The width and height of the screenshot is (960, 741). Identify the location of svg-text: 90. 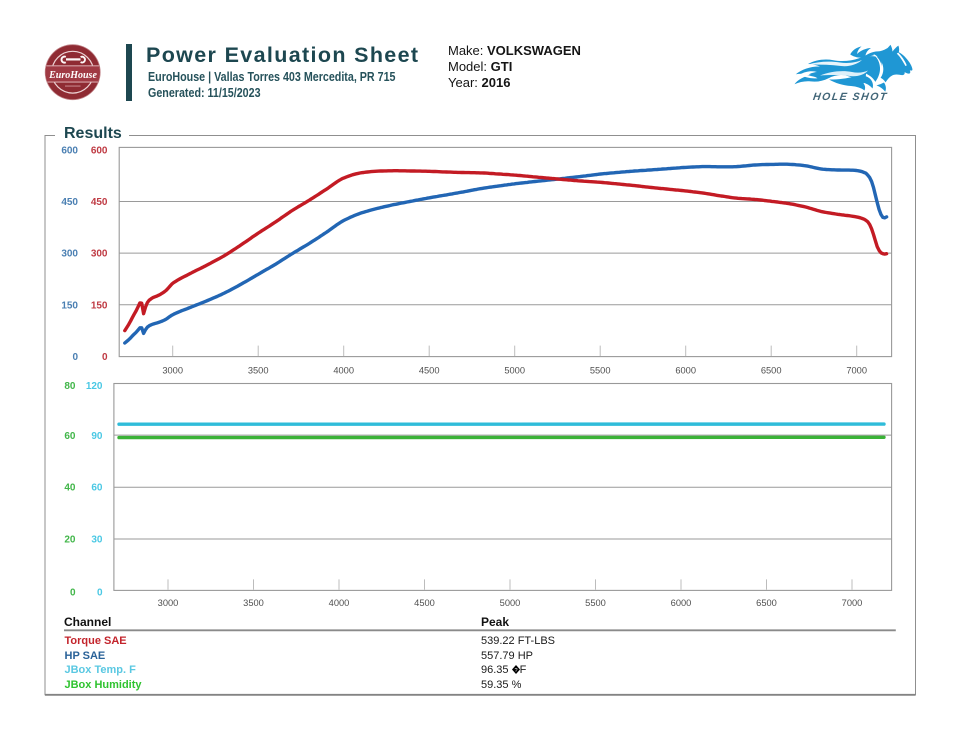
(97, 436).